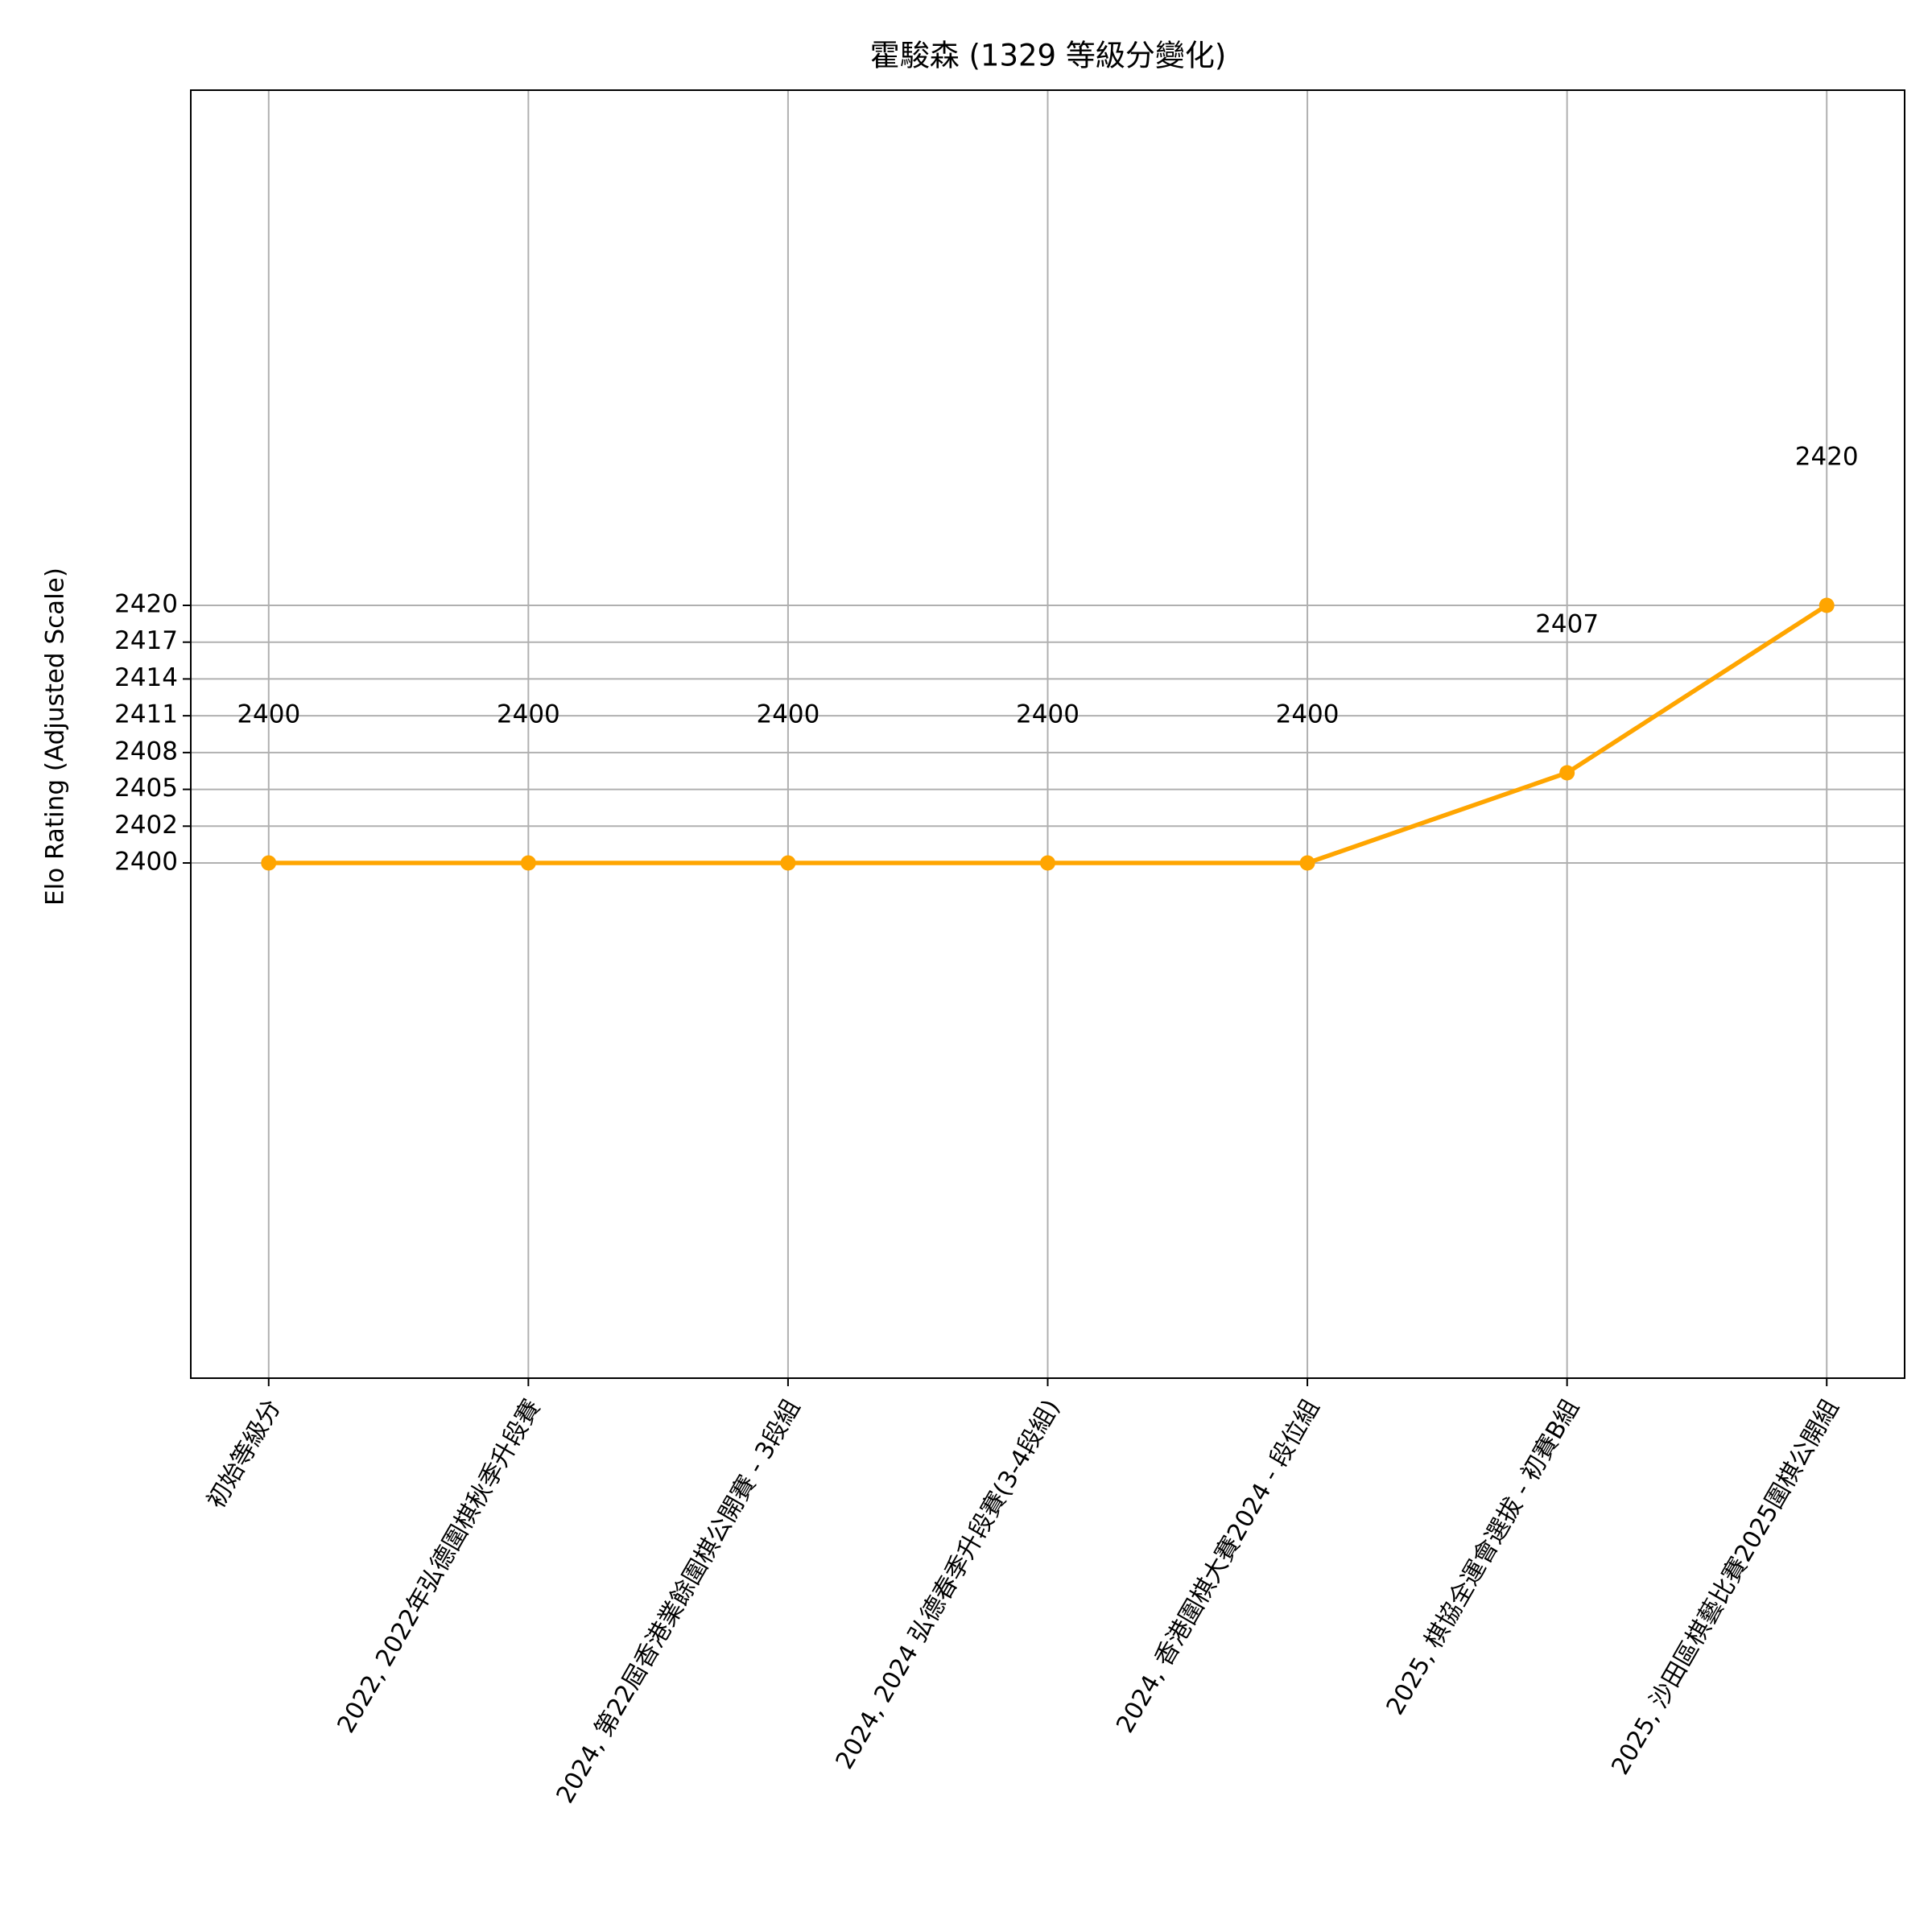 The height and width of the screenshot is (1932, 1932). Describe the element at coordinates (679, 1601) in the screenshot. I see `x-tick-label: 2024, 第22屆香港業餘圍棋公開賽 - 3段組` at that location.